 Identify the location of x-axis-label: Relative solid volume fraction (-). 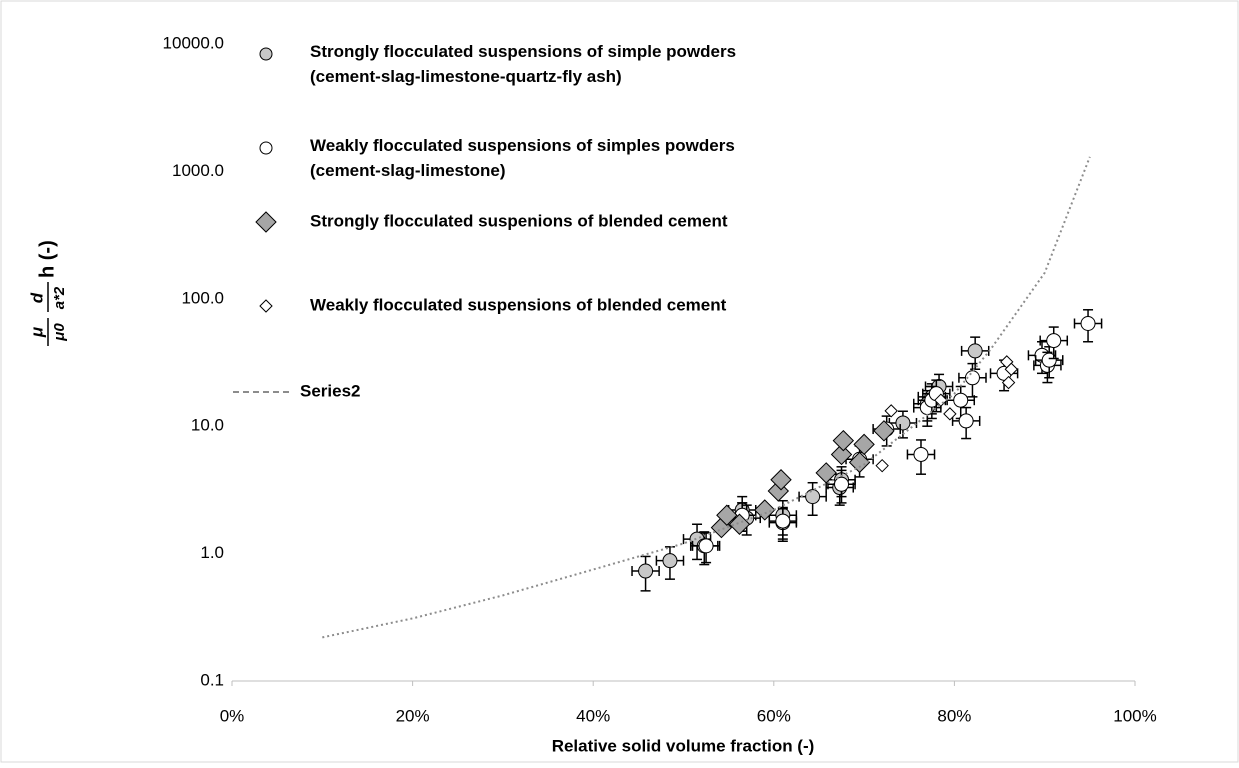
(683, 745).